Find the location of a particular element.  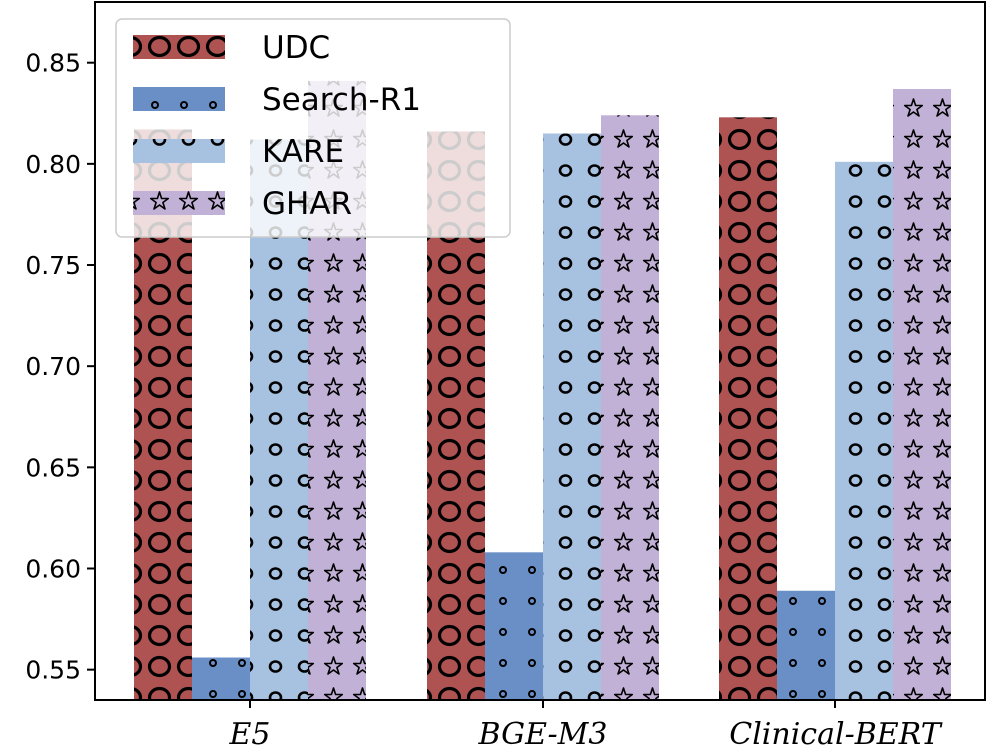

legend-swatch-udc is located at coordinates (179, 47).